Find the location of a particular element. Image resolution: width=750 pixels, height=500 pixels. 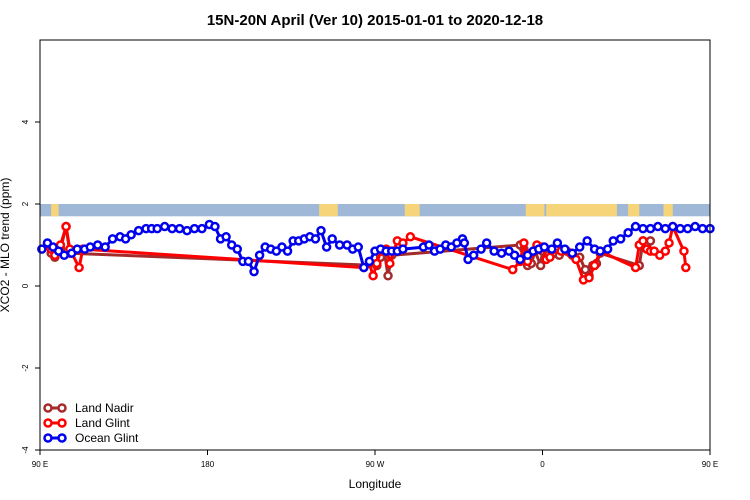

legend-item-ocean-glint: Ocean Glint is located at coordinates (91, 438).